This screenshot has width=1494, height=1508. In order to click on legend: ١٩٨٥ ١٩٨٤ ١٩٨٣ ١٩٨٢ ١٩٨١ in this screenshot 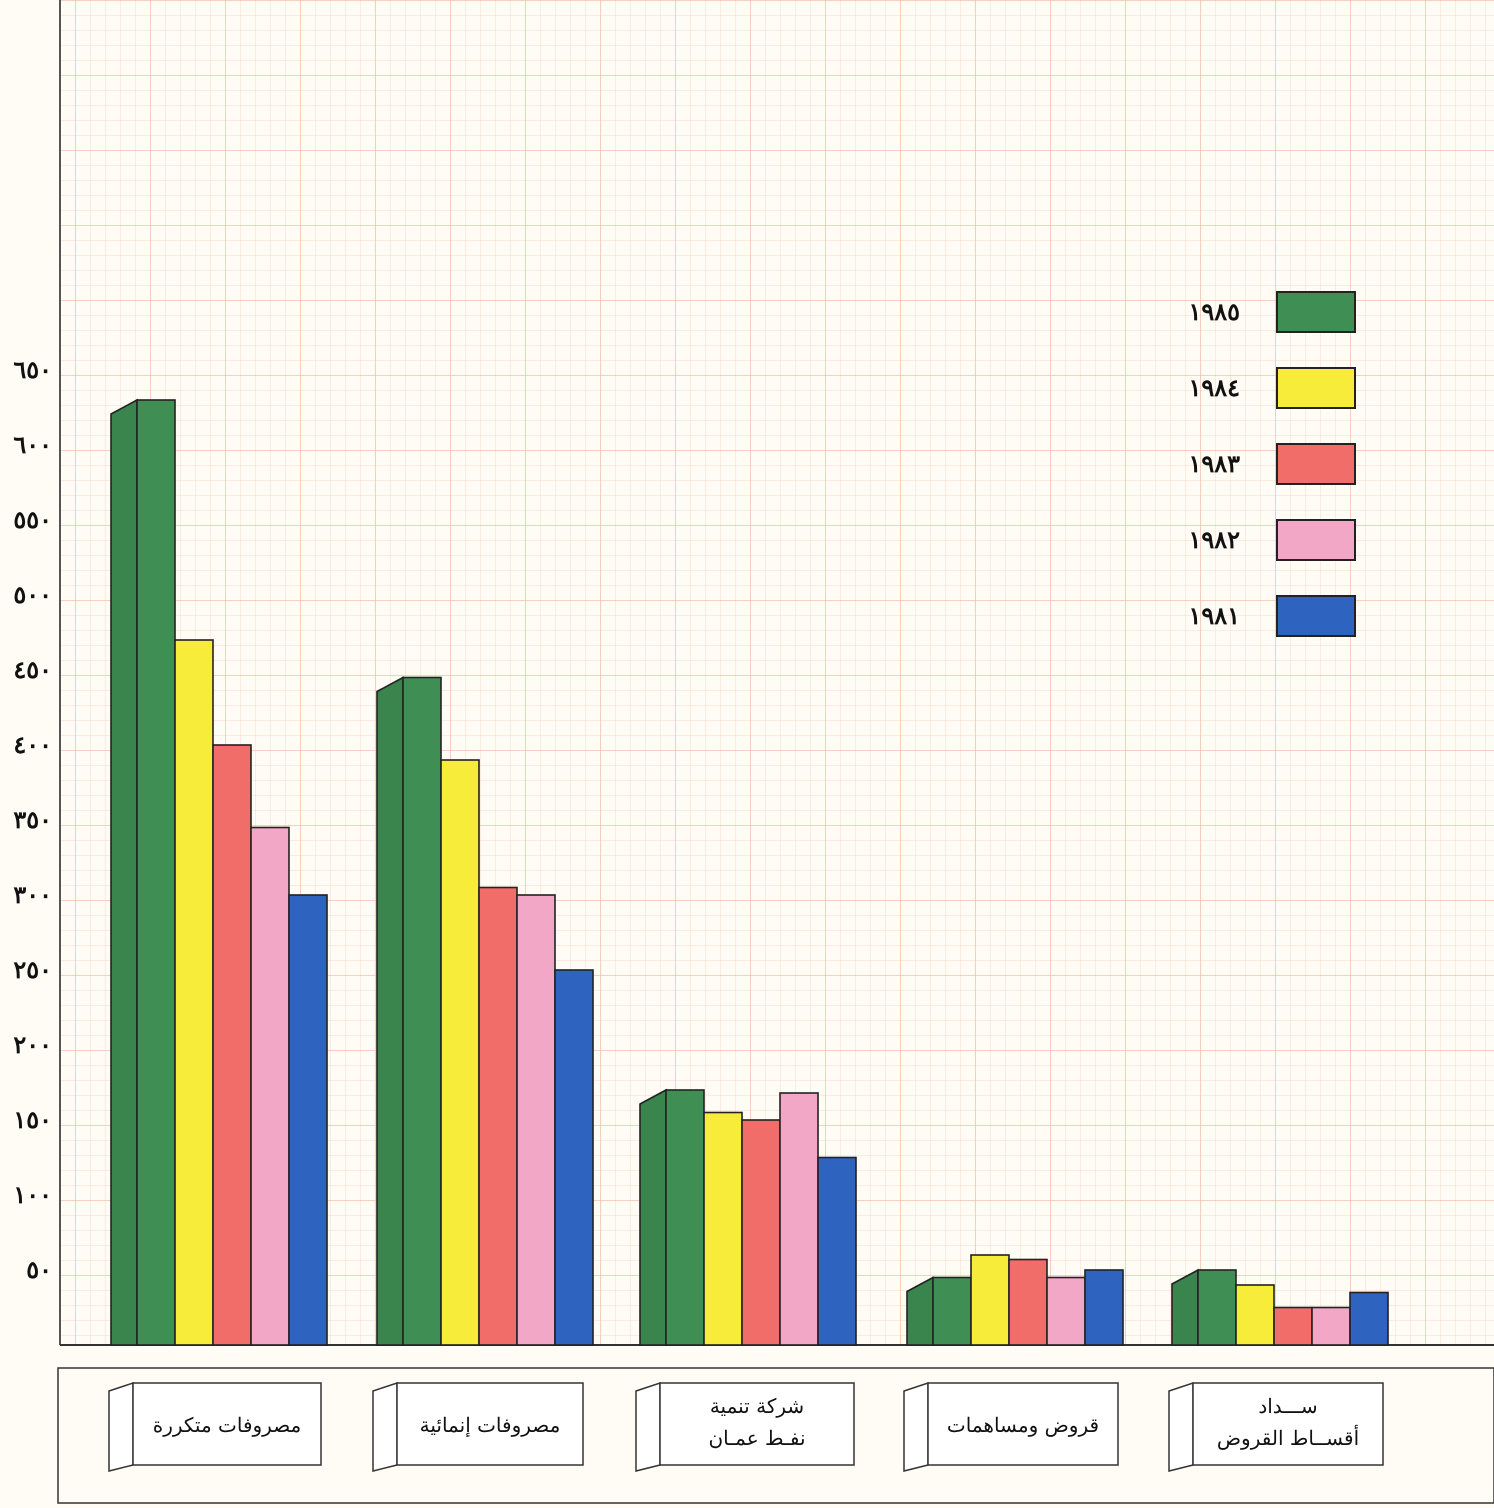, I will do `click(1272, 464)`.